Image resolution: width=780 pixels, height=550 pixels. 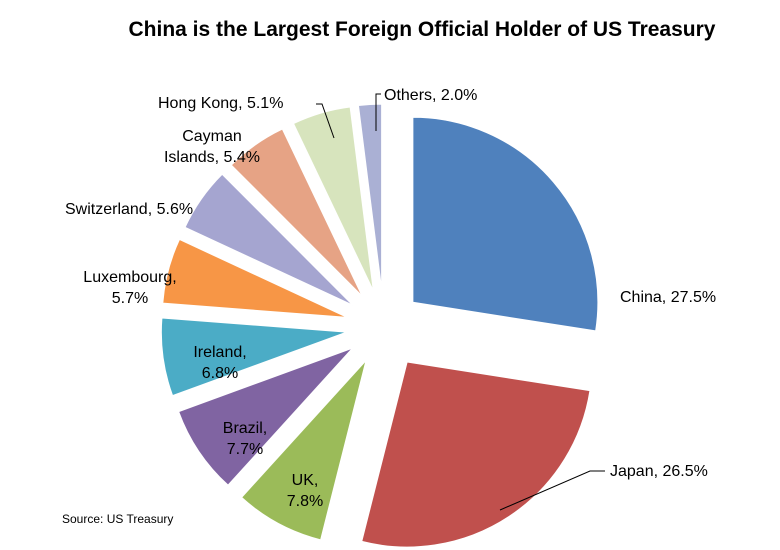 I want to click on label-line: 7.8%, so click(x=305, y=501).